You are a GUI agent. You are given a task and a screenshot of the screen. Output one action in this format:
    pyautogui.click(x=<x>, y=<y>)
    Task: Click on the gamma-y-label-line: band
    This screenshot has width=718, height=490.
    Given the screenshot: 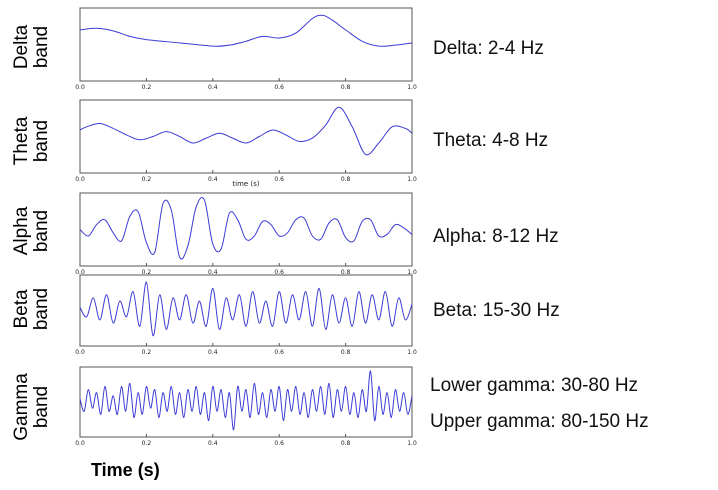 What is the action you would take?
    pyautogui.click(x=41, y=407)
    